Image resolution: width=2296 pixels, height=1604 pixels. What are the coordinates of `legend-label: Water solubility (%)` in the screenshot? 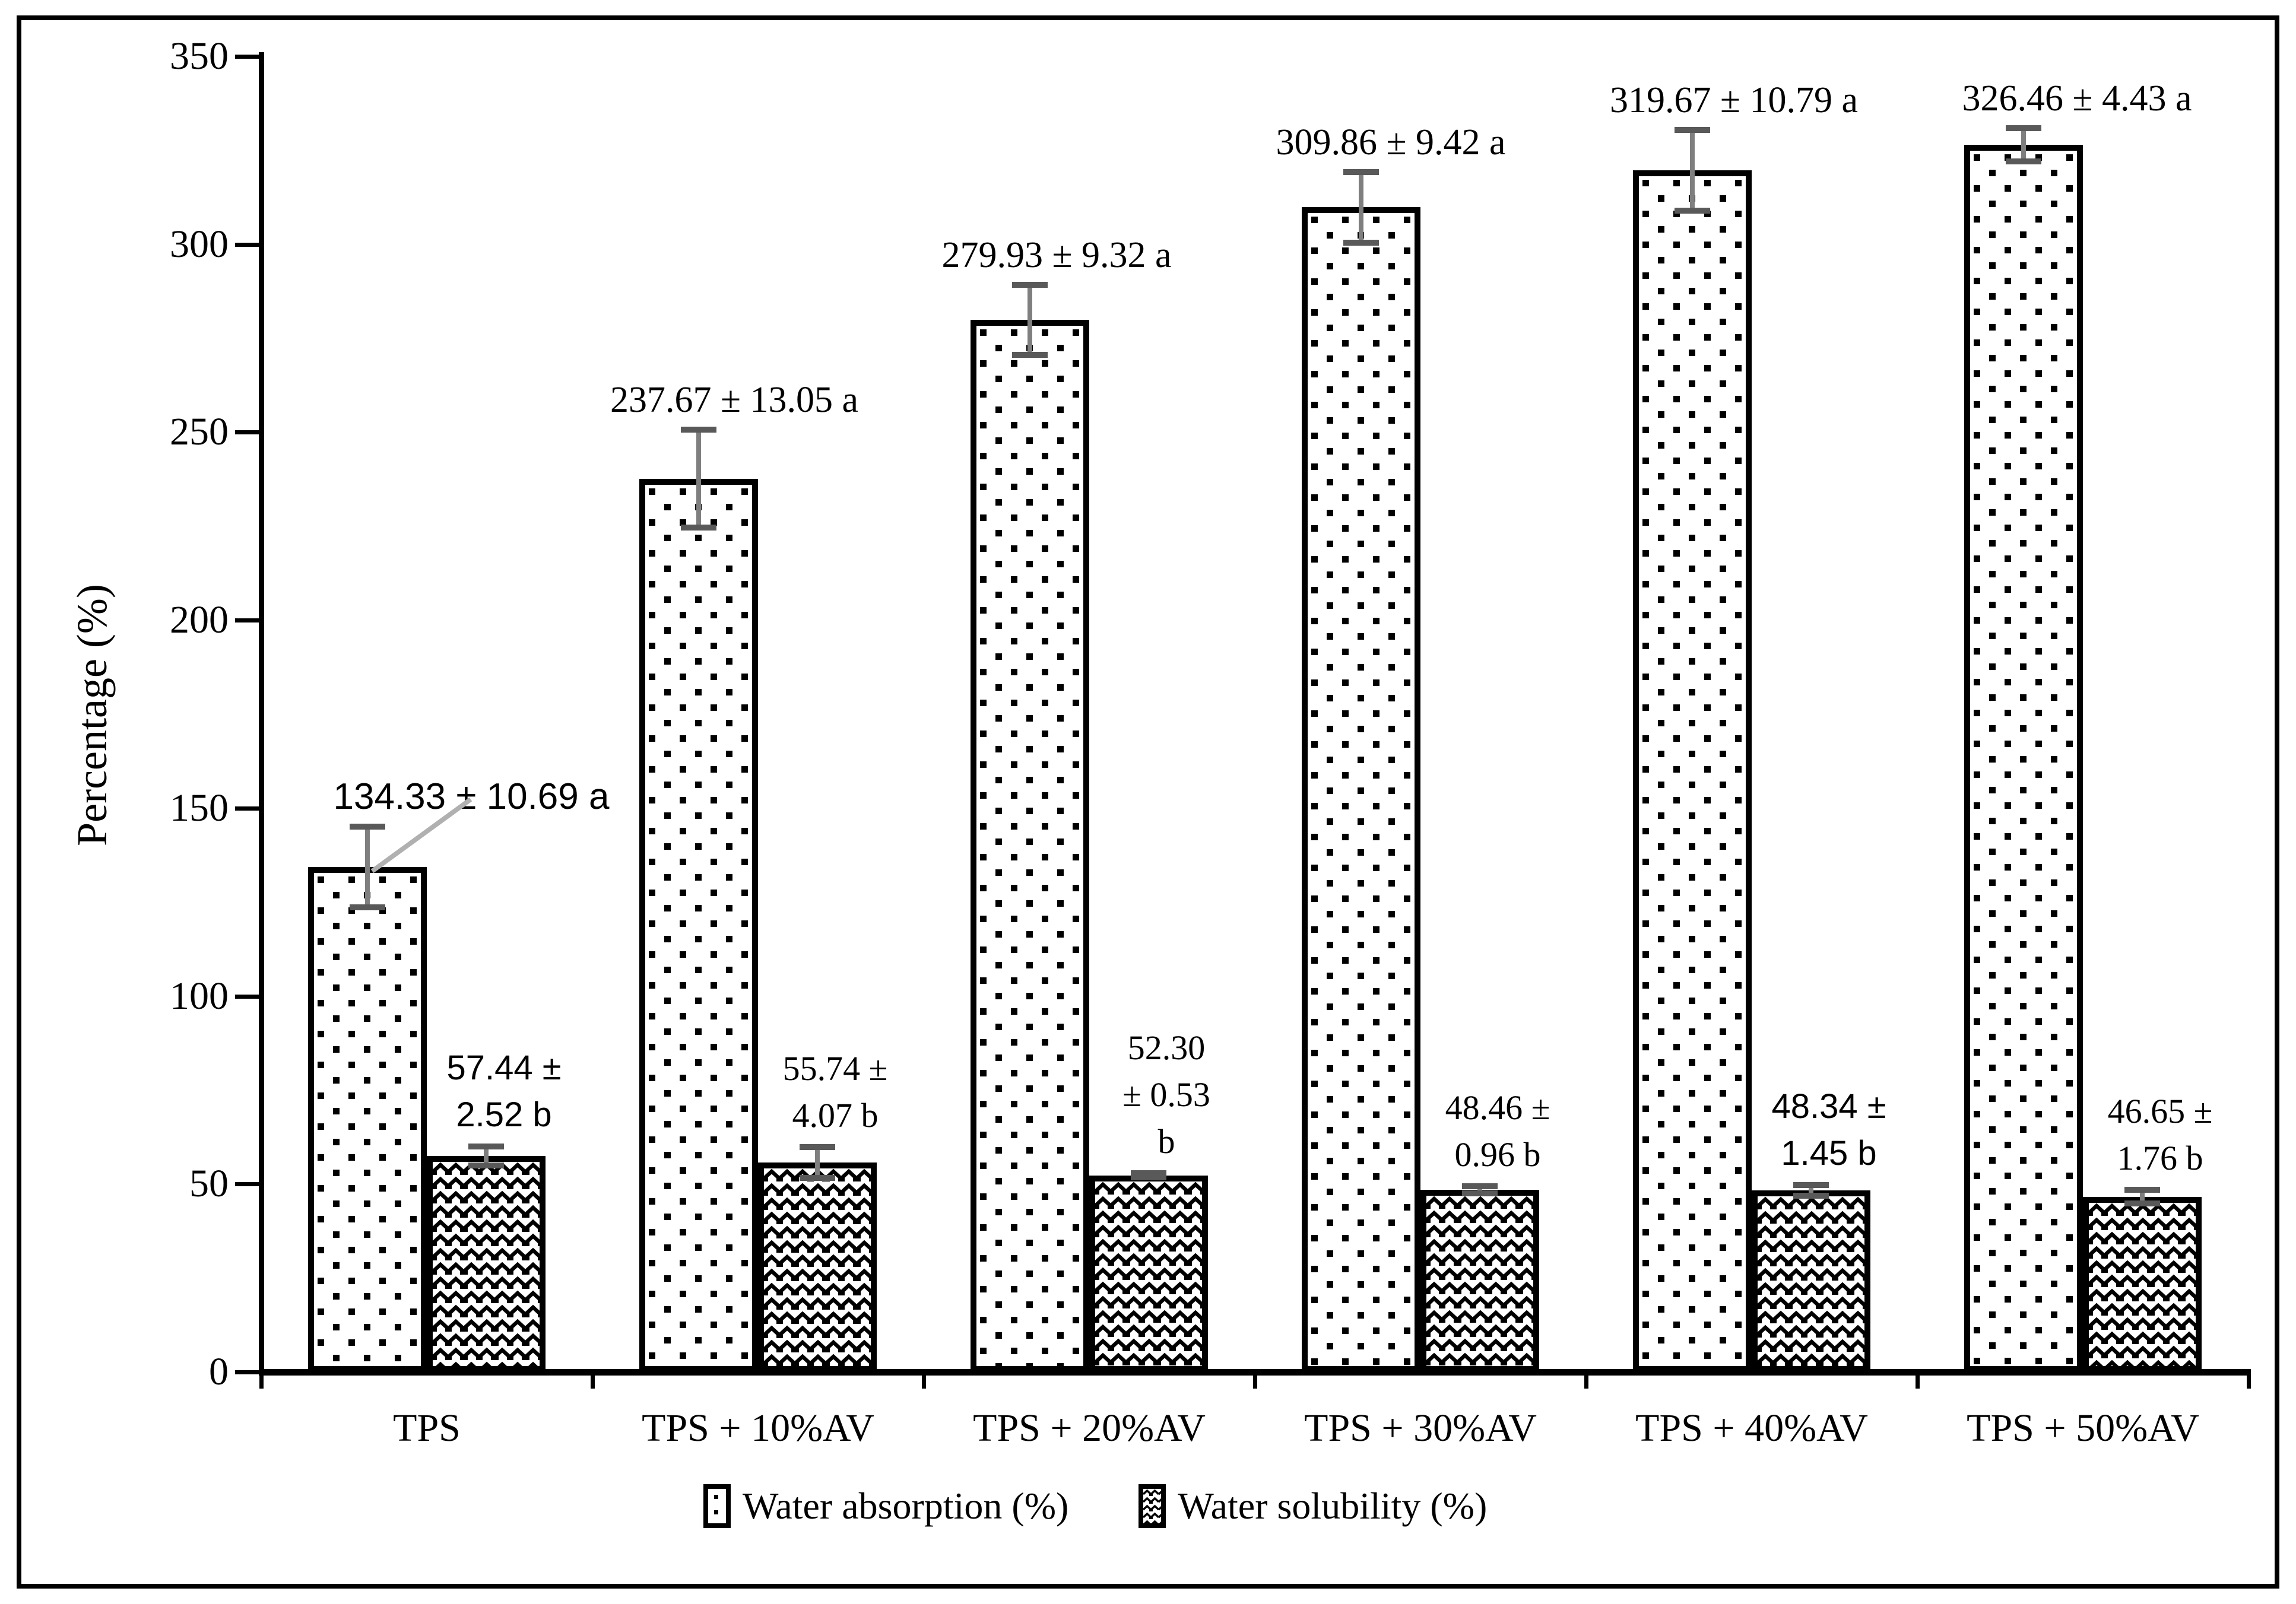 It's located at (1333, 1506).